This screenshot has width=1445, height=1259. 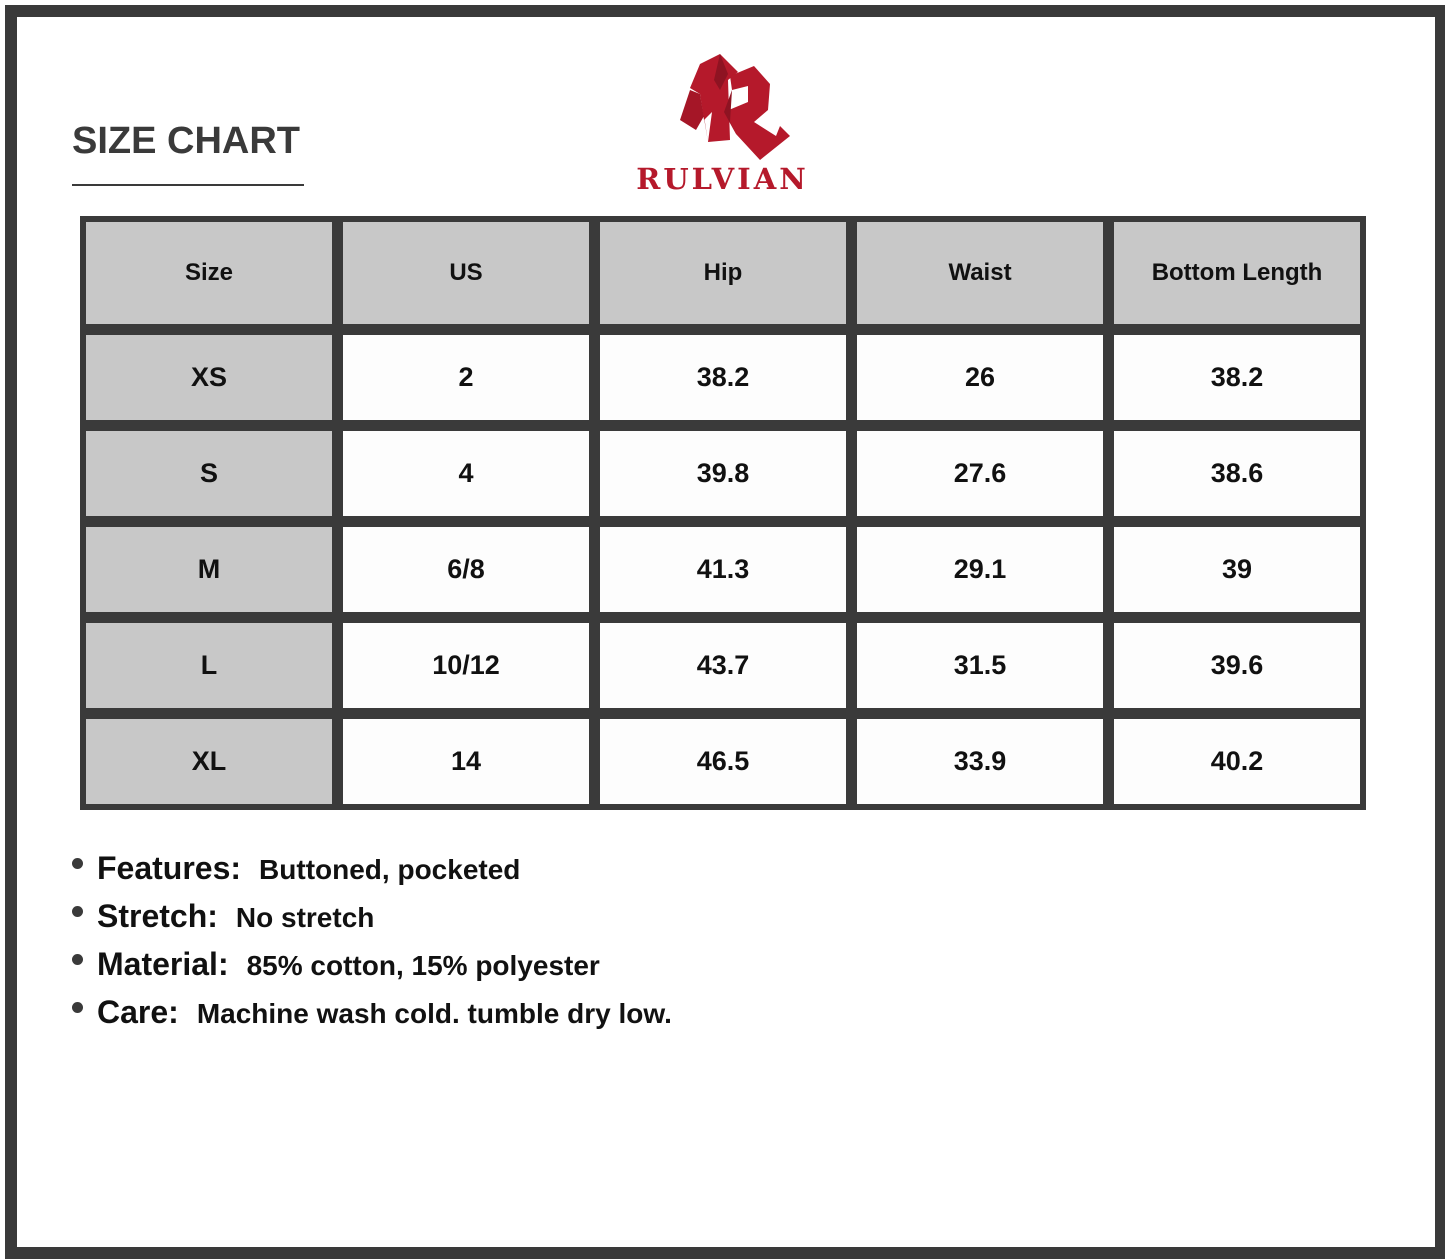 I want to click on spec-item: Material: 85% cotton, 15% polyester, so click(x=372, y=970).